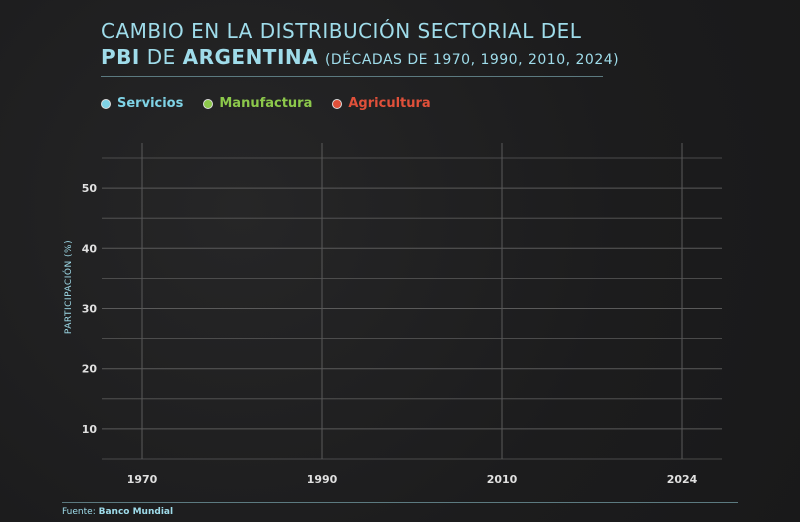  What do you see at coordinates (250, 57) in the screenshot?
I see `title-country: ARGENTINA` at bounding box center [250, 57].